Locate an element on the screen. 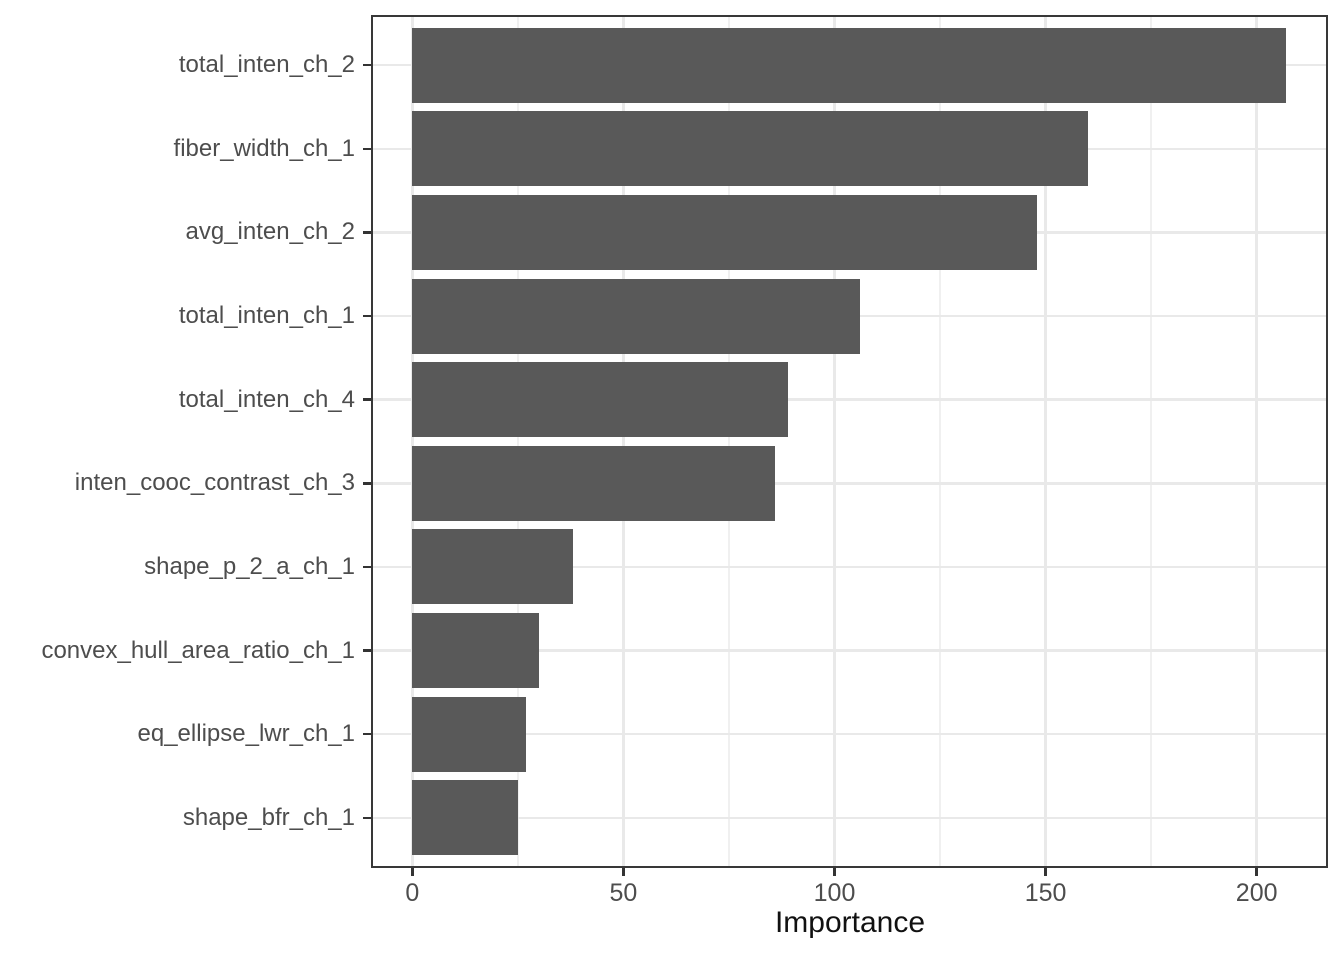  y-axis-label: total_inten_ch_2 is located at coordinates (266, 65).